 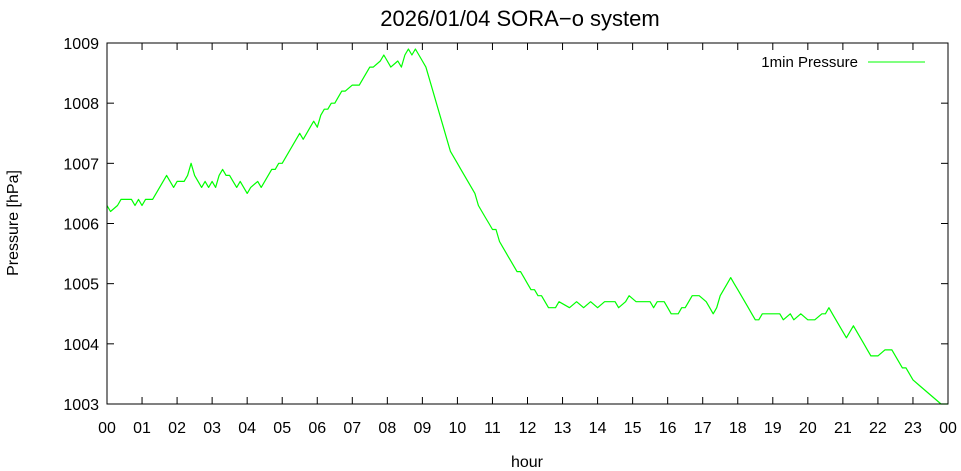 I want to click on x-tick-label: 14, so click(x=598, y=428).